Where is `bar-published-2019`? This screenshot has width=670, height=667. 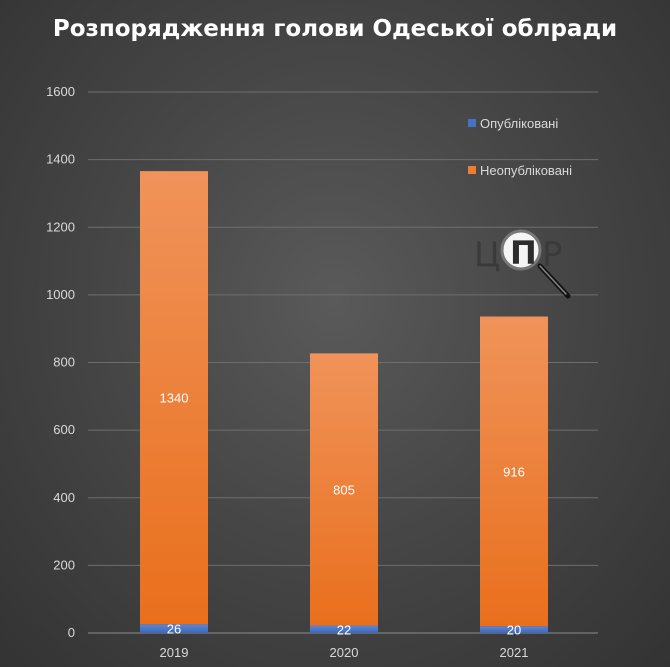
bar-published-2019 is located at coordinates (174, 628).